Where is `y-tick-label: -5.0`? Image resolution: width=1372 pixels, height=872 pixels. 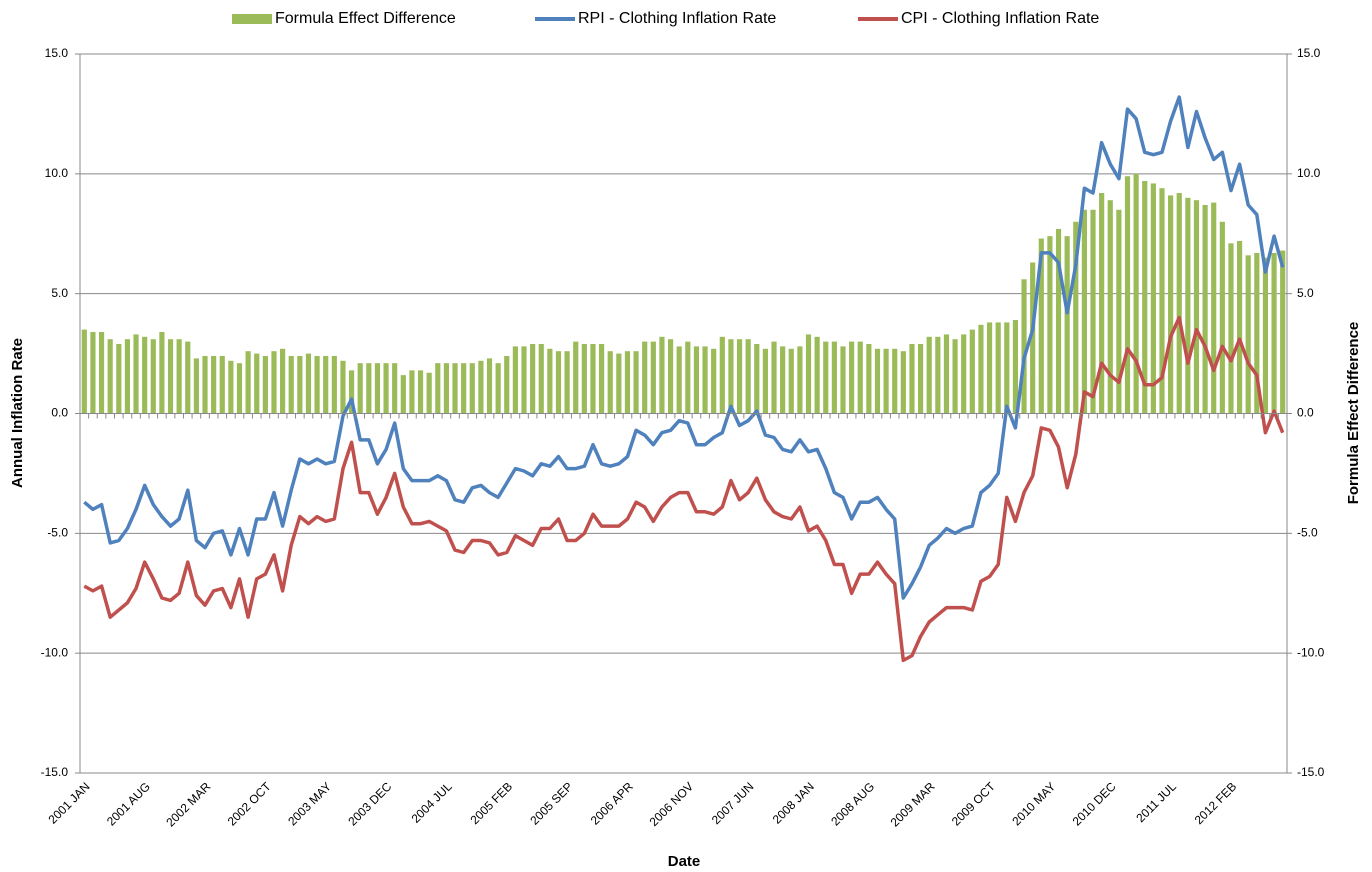
y-tick-label: -5.0 is located at coordinates (57, 533).